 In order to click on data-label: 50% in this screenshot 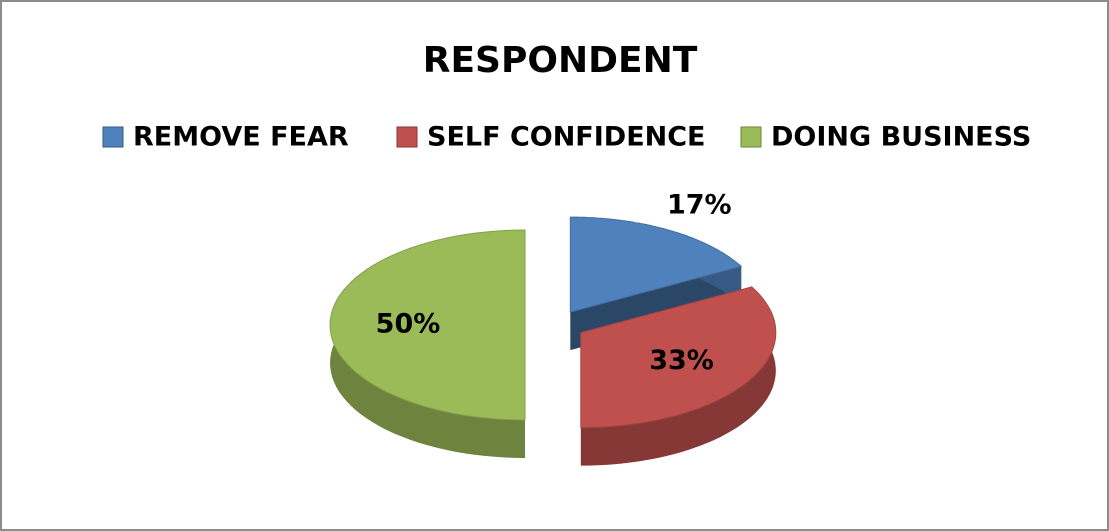, I will do `click(408, 324)`.